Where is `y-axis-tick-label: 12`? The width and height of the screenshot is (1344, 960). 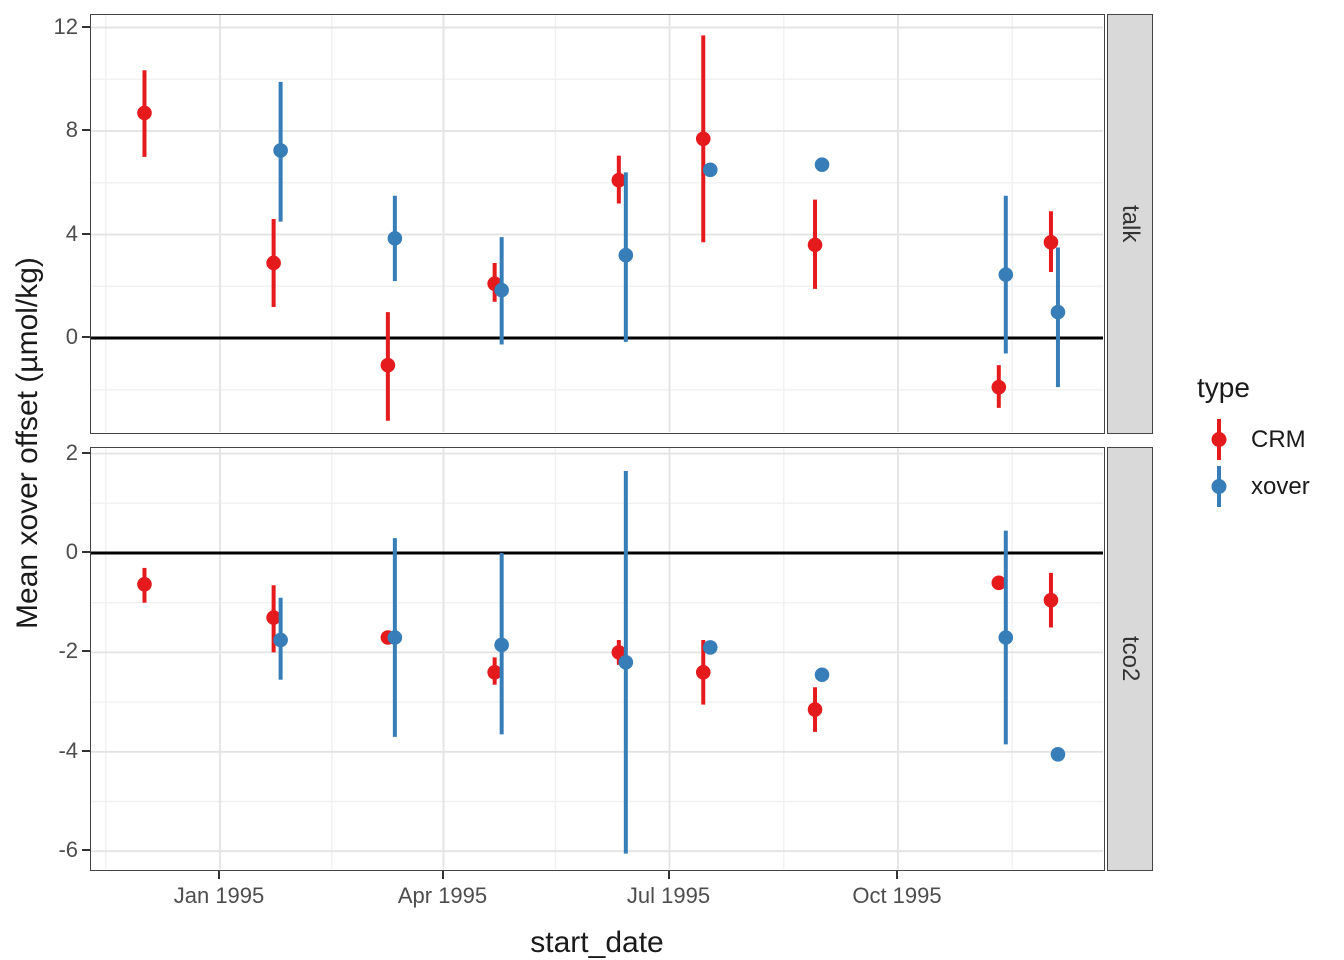
y-axis-tick-label: 12 is located at coordinates (65, 26).